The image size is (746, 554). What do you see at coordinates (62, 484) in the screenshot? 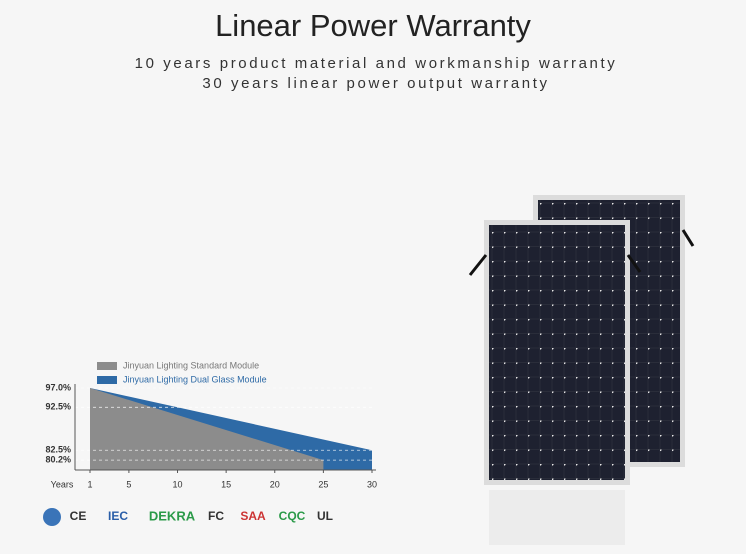
I see `x-axis-label: Years` at bounding box center [62, 484].